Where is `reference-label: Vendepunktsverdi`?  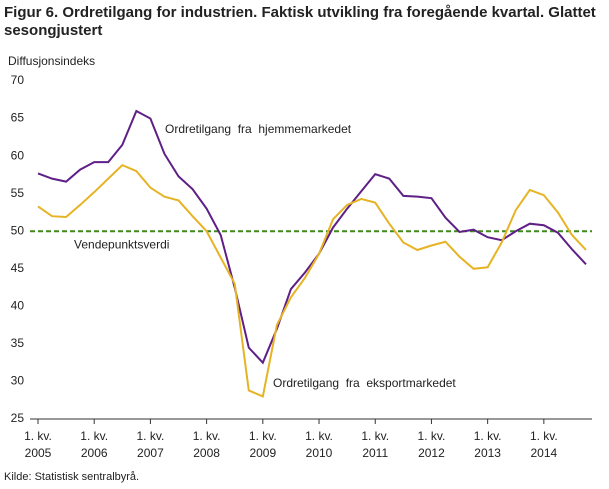 reference-label: Vendepunktsverdi is located at coordinates (121, 244).